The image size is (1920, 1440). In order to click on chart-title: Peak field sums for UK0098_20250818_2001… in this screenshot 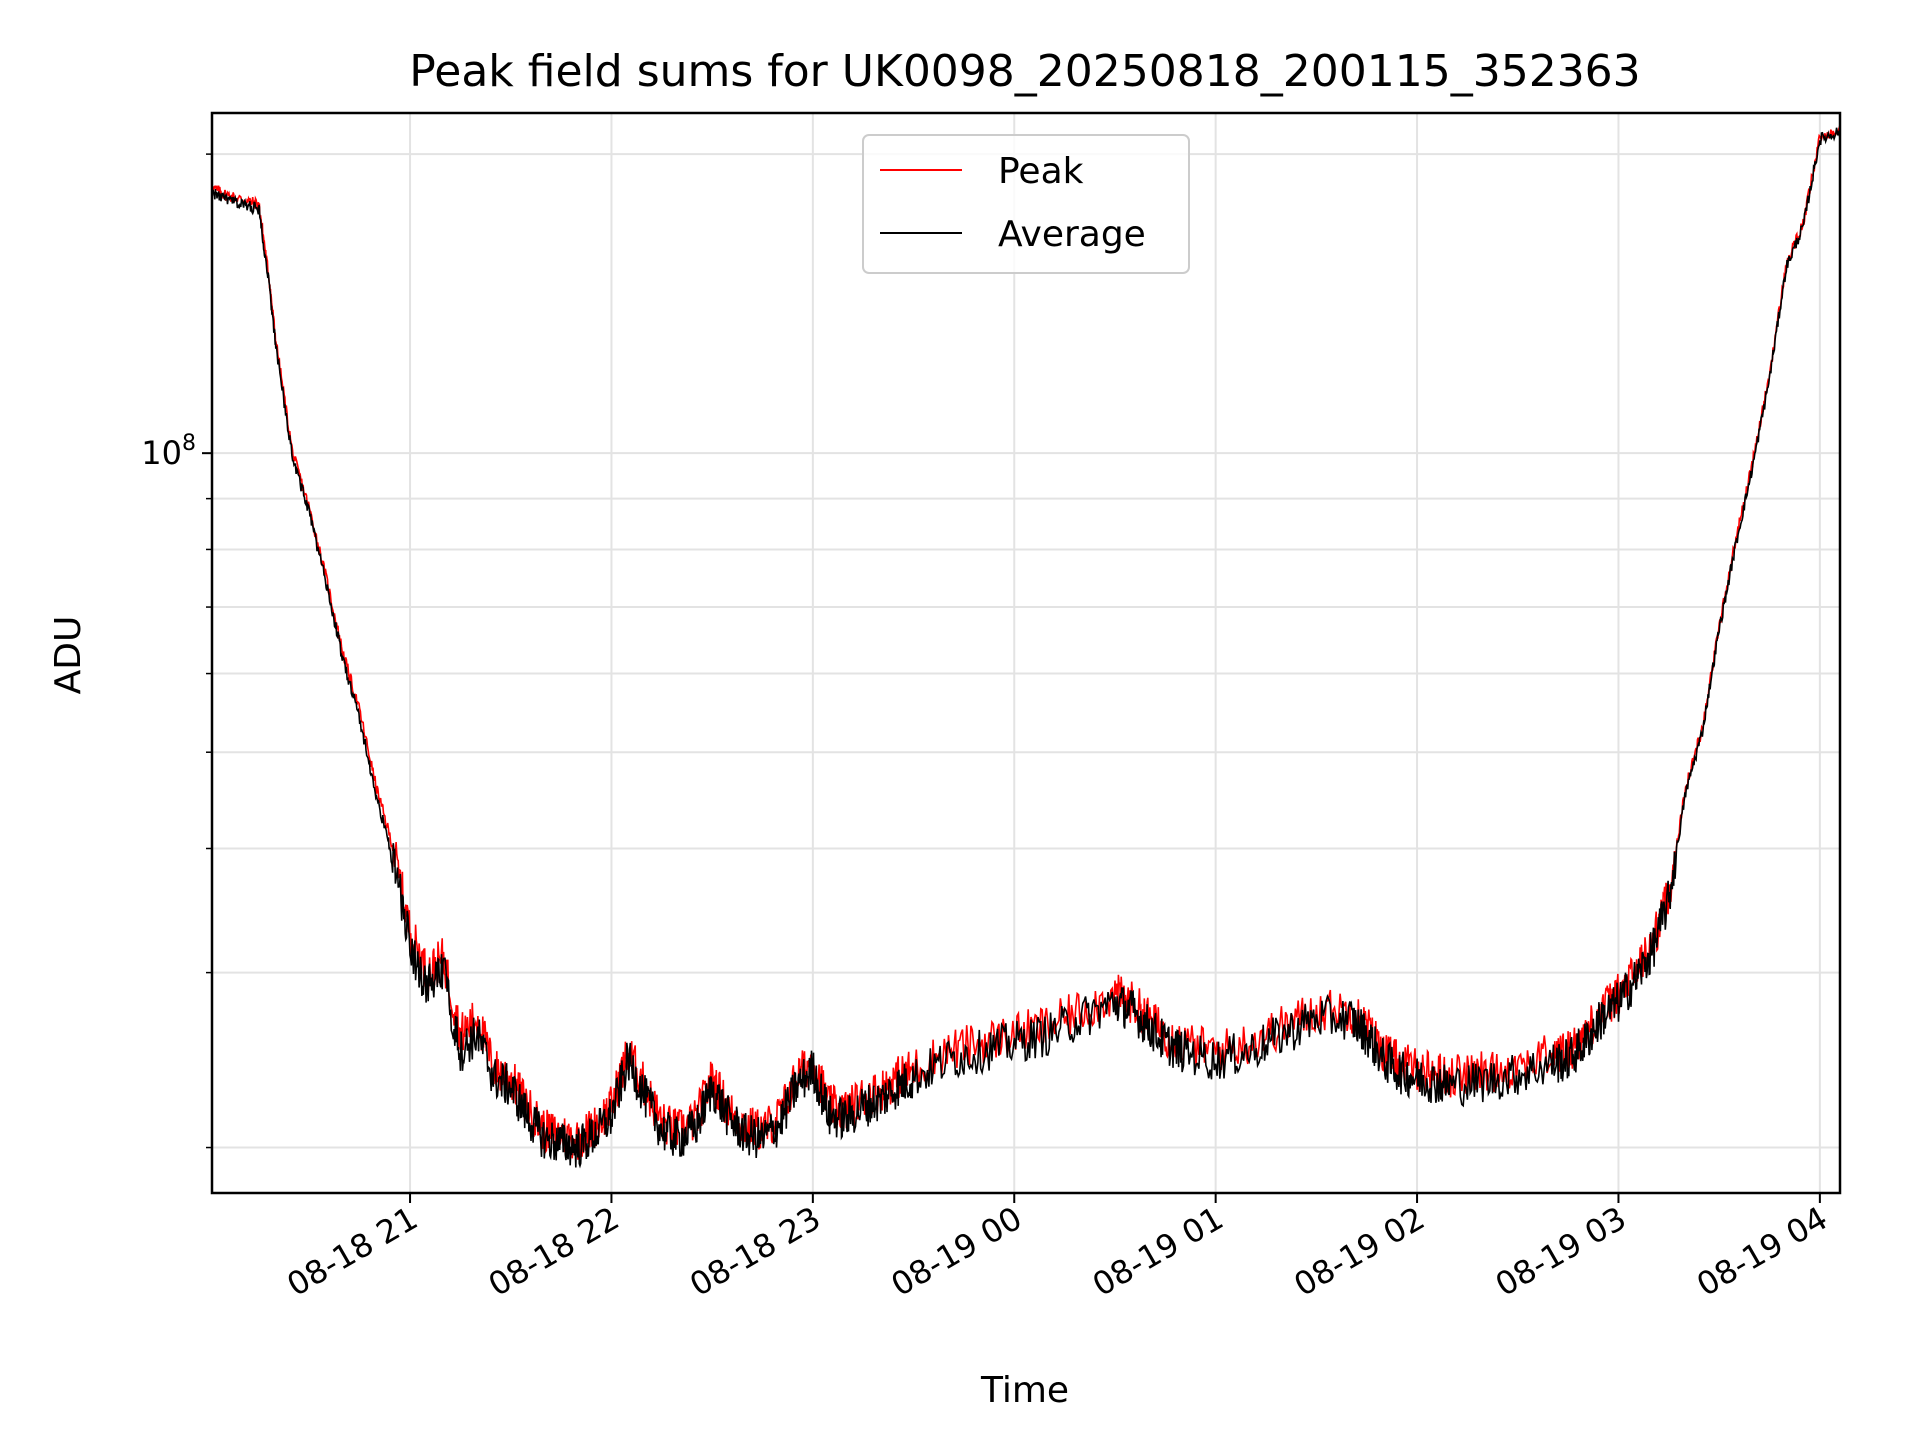, I will do `click(1024, 71)`.